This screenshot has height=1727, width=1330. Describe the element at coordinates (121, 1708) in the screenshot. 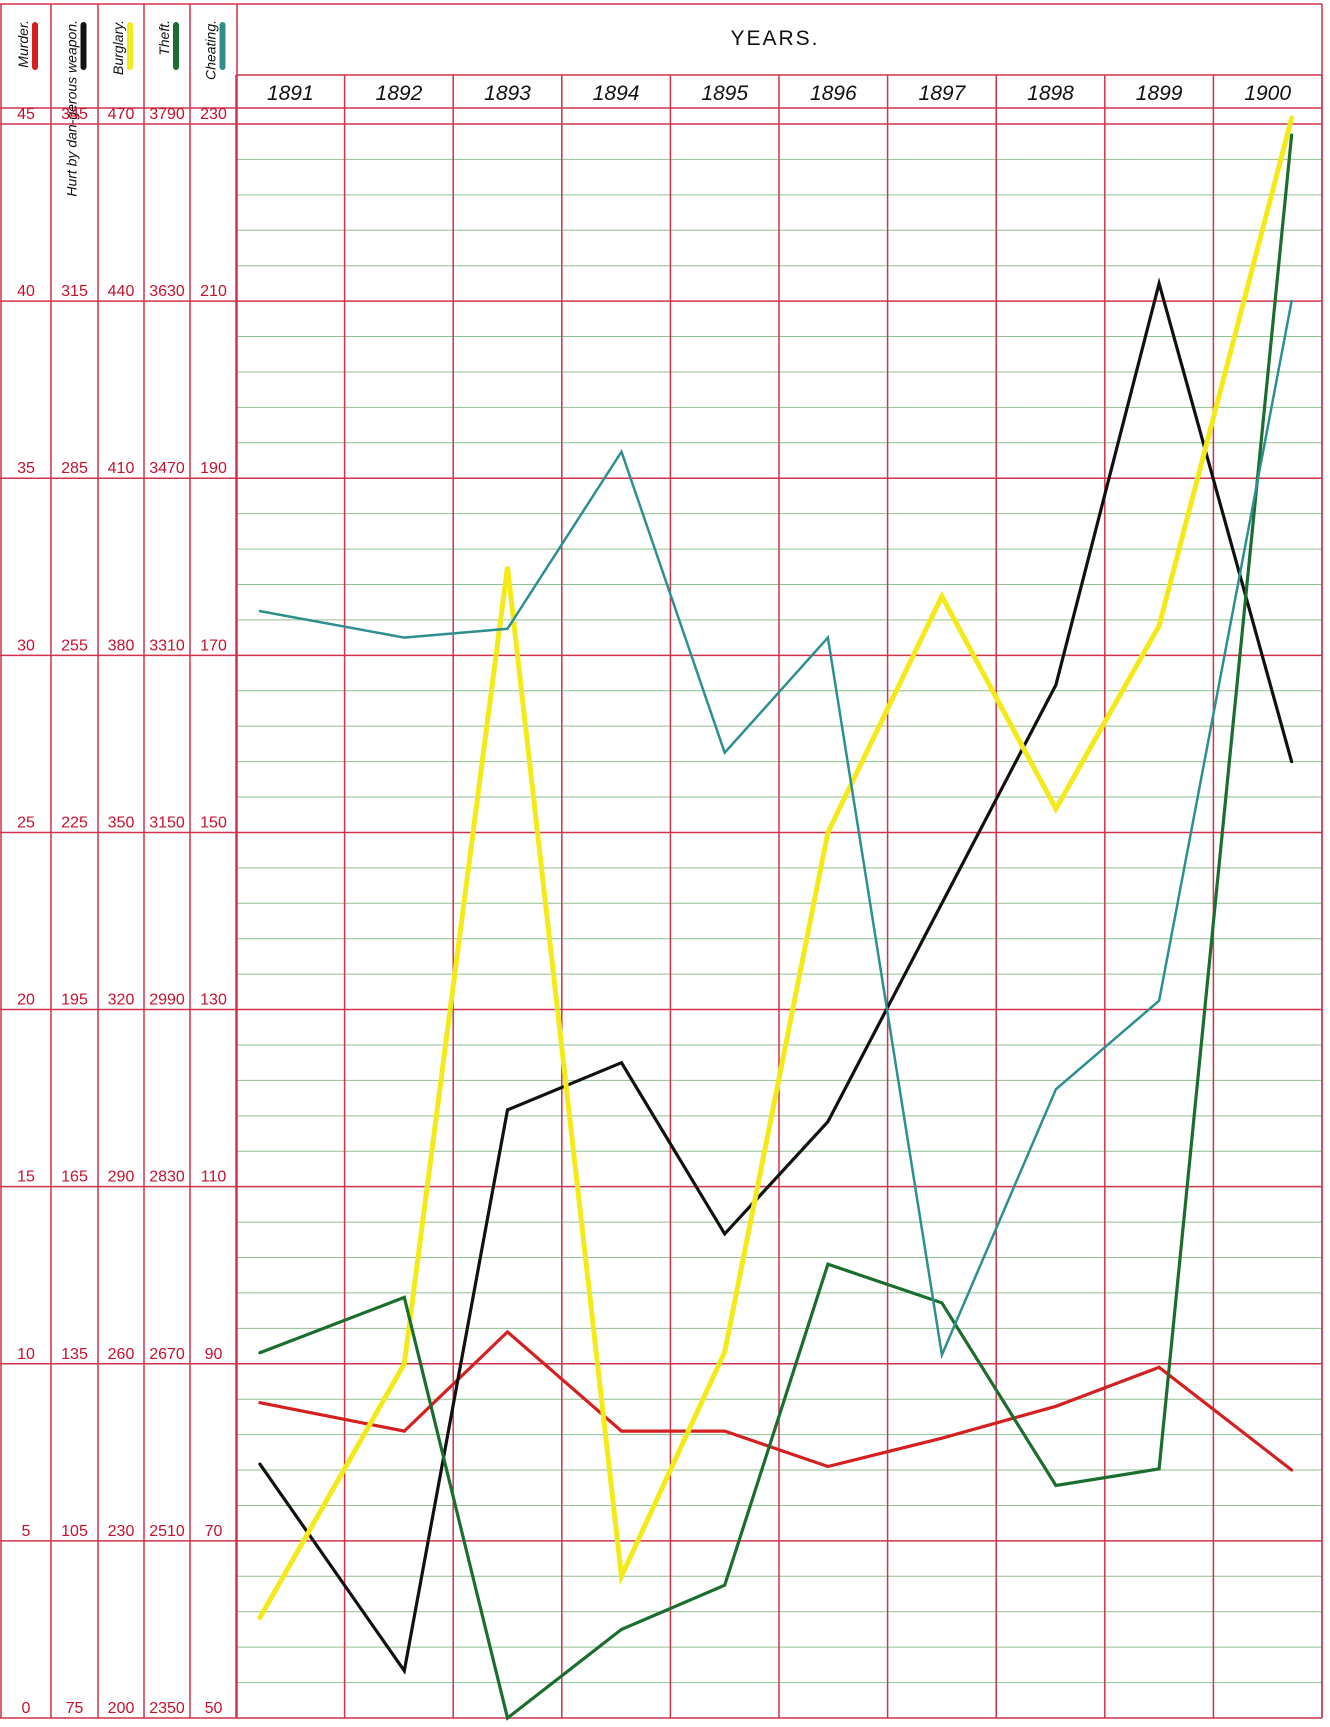

I see `tick-label-burglary: 200` at that location.